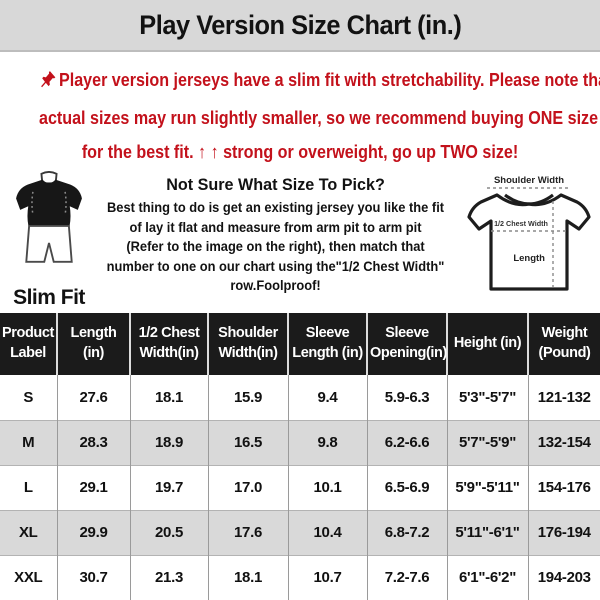 The width and height of the screenshot is (600, 600). What do you see at coordinates (563, 577) in the screenshot?
I see `table-cell: 194-203` at bounding box center [563, 577].